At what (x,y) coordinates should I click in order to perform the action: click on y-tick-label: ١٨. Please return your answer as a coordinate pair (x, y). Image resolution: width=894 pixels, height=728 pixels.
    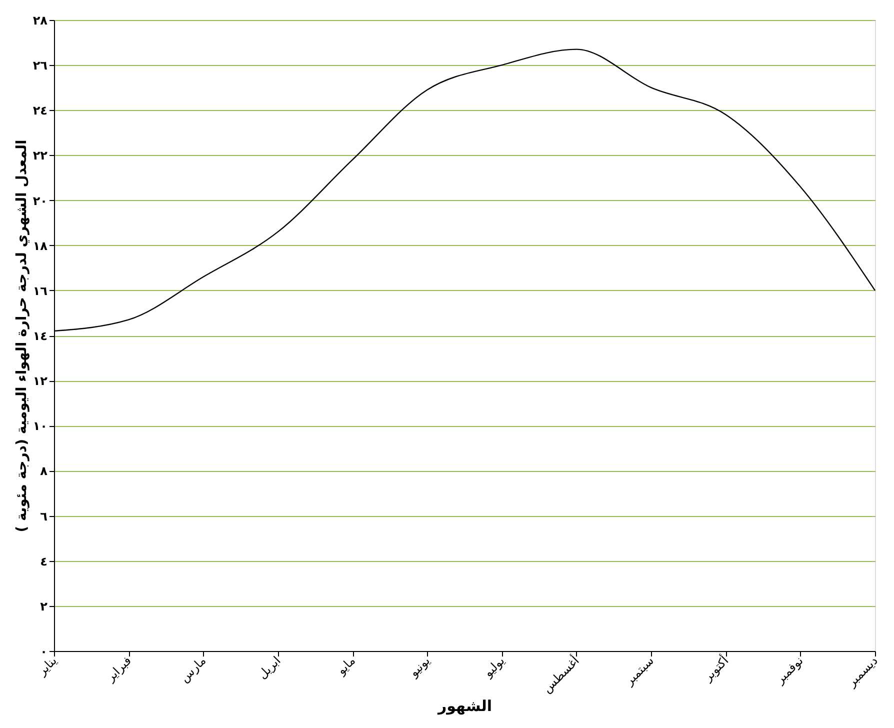
    Looking at the image, I should click on (40, 245).